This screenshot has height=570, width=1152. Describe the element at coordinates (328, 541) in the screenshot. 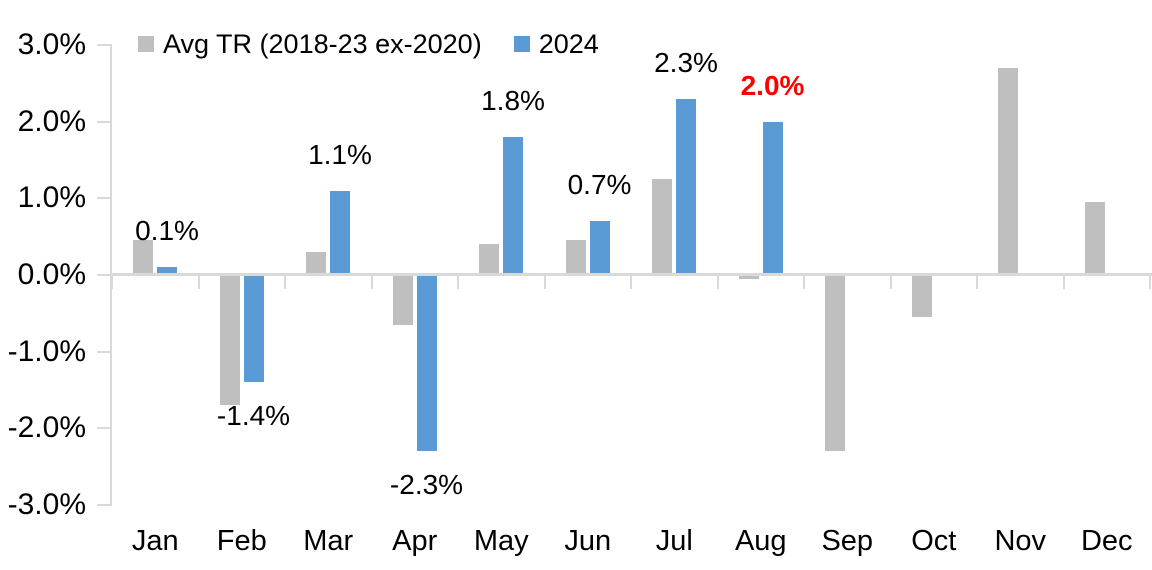

I see `x-axis-label-mar: Mar` at that location.